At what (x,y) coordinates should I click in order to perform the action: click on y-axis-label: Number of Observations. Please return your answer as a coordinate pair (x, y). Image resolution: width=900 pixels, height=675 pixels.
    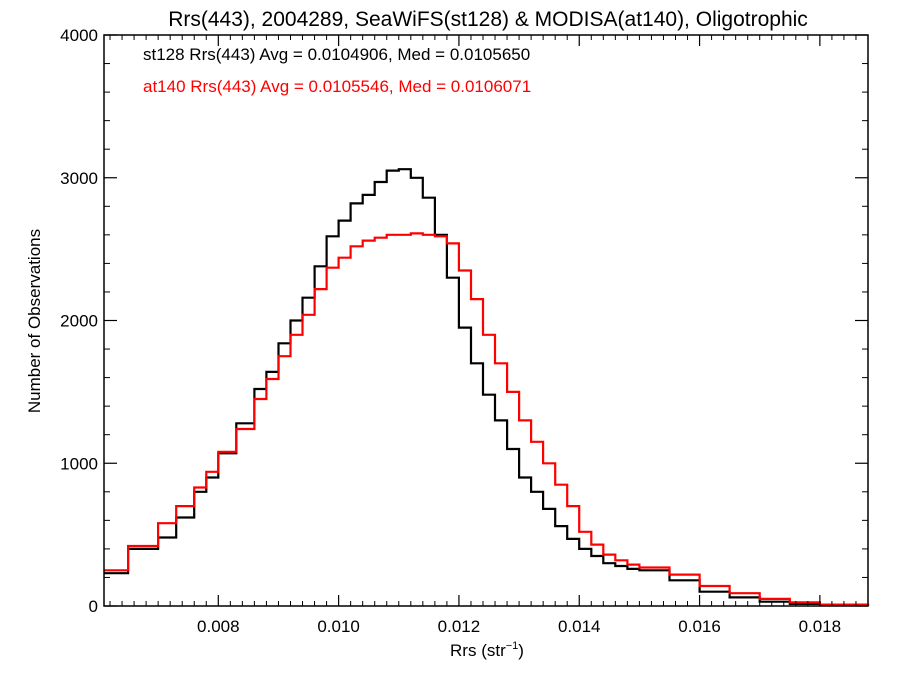
    Looking at the image, I should click on (34, 321).